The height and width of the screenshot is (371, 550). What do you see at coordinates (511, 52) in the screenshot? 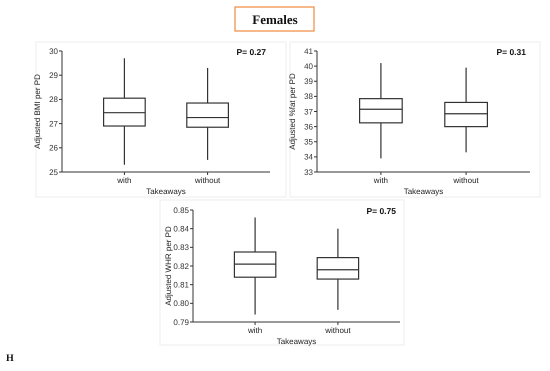
I see `annotation: P= 0.31` at bounding box center [511, 52].